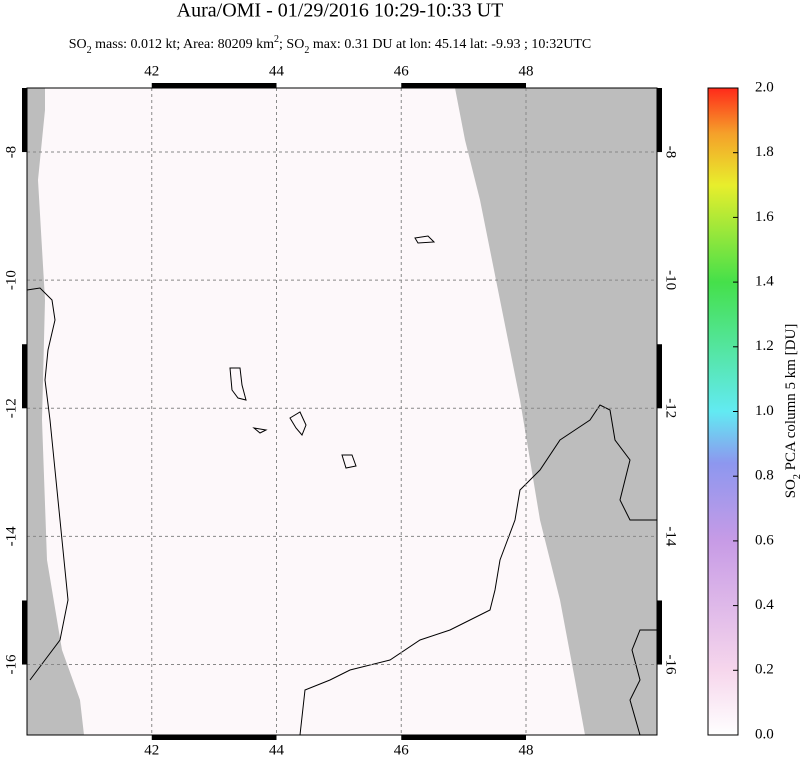 The width and height of the screenshot is (807, 764). What do you see at coordinates (791, 399) in the screenshot?
I see `text-part: PCA column 5 km [DU]` at bounding box center [791, 399].